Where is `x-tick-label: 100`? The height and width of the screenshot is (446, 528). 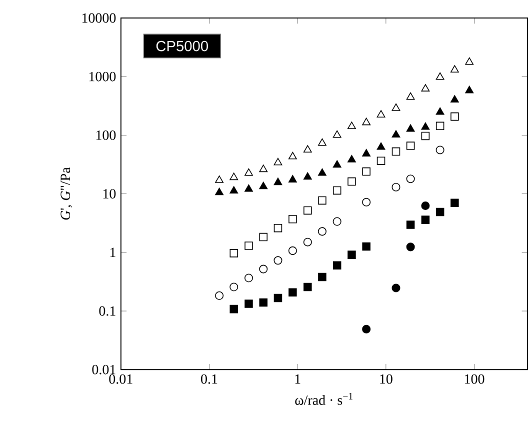 x-tick-label: 100 is located at coordinates (474, 379).